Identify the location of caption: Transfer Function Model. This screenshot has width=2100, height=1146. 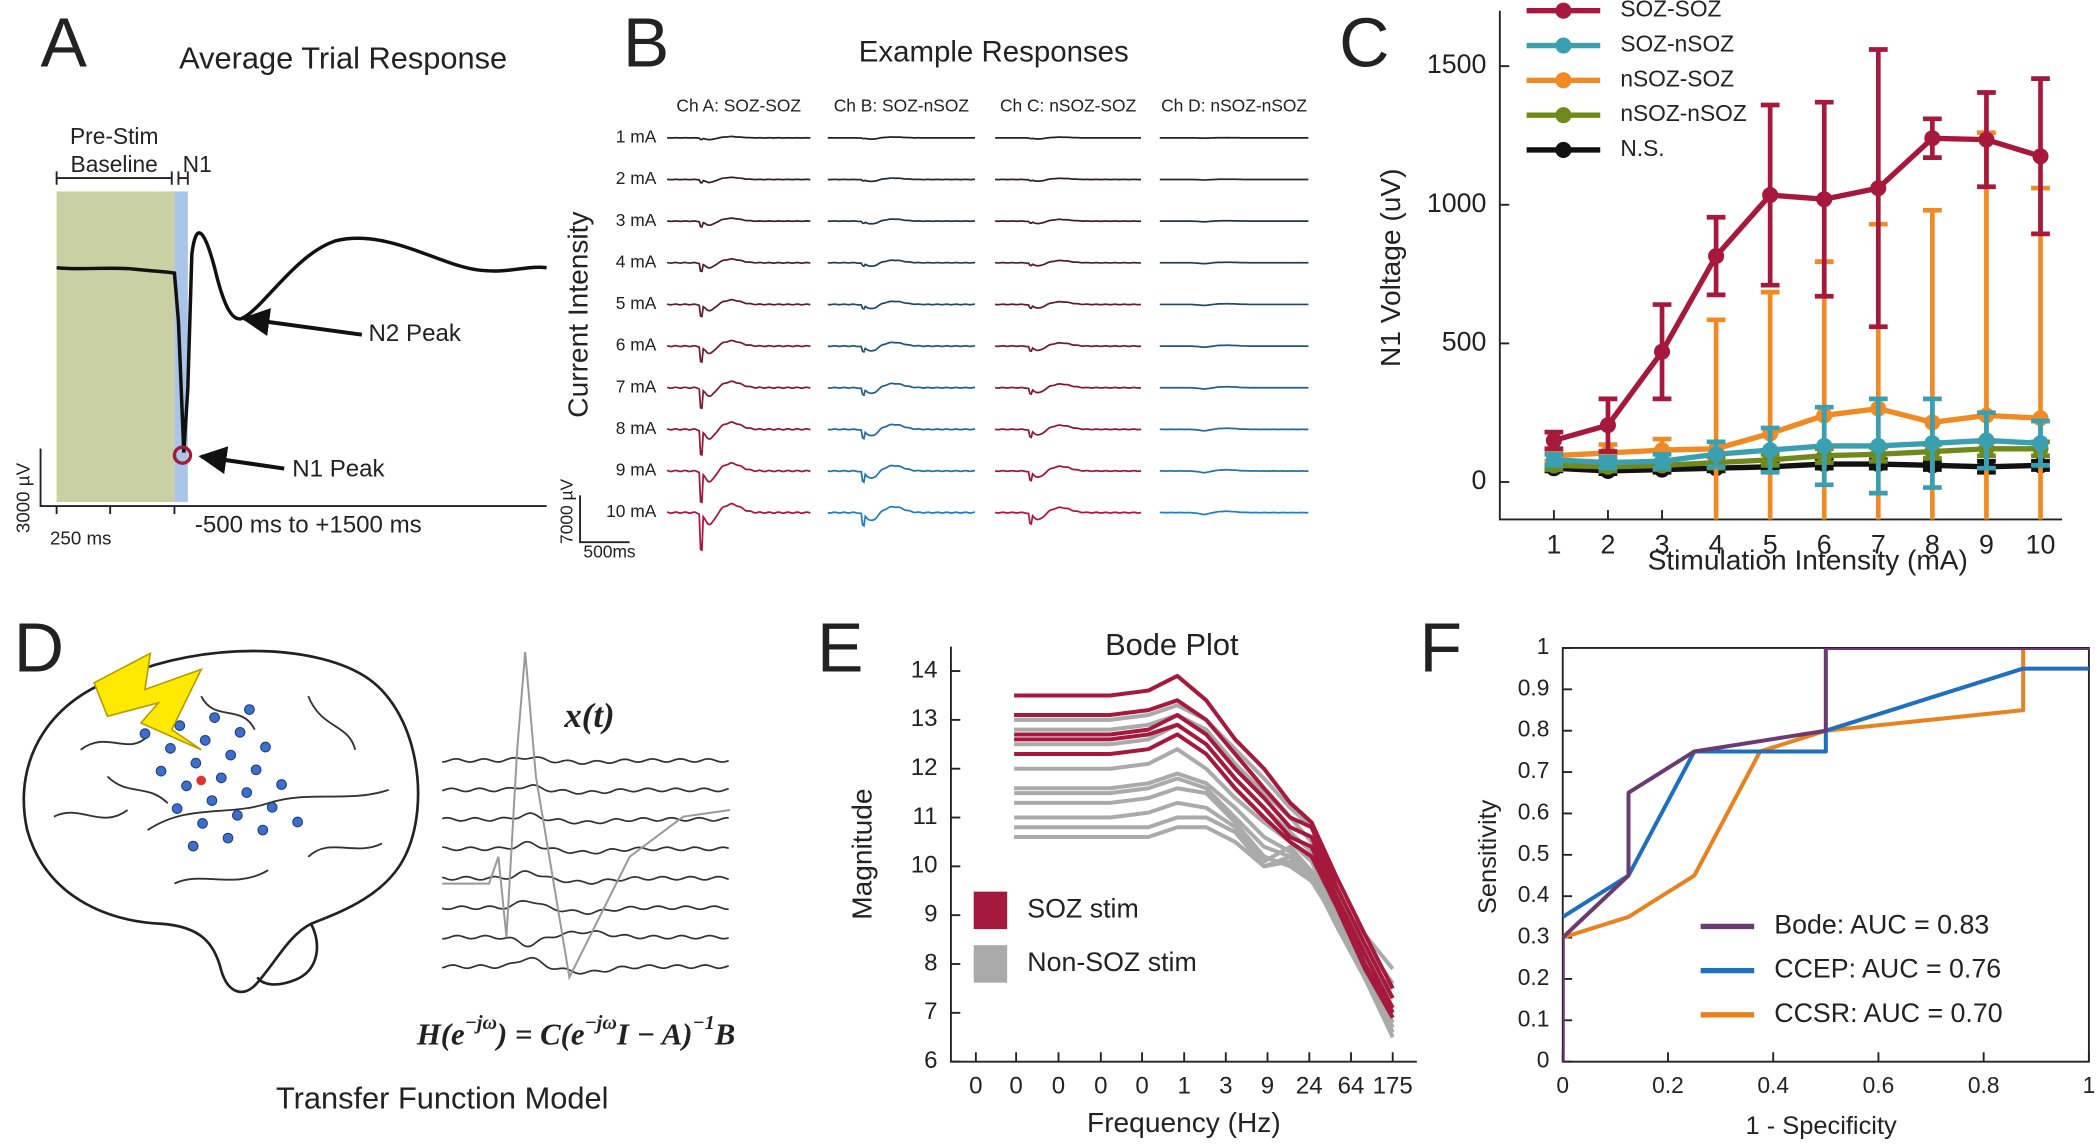
(442, 1098).